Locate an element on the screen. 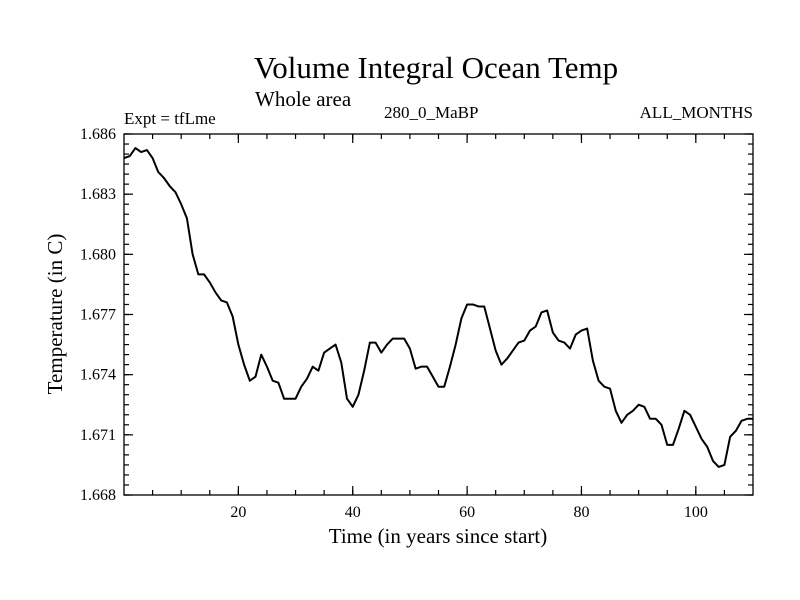  y-tick-label: 1.668 is located at coordinates (98, 495).